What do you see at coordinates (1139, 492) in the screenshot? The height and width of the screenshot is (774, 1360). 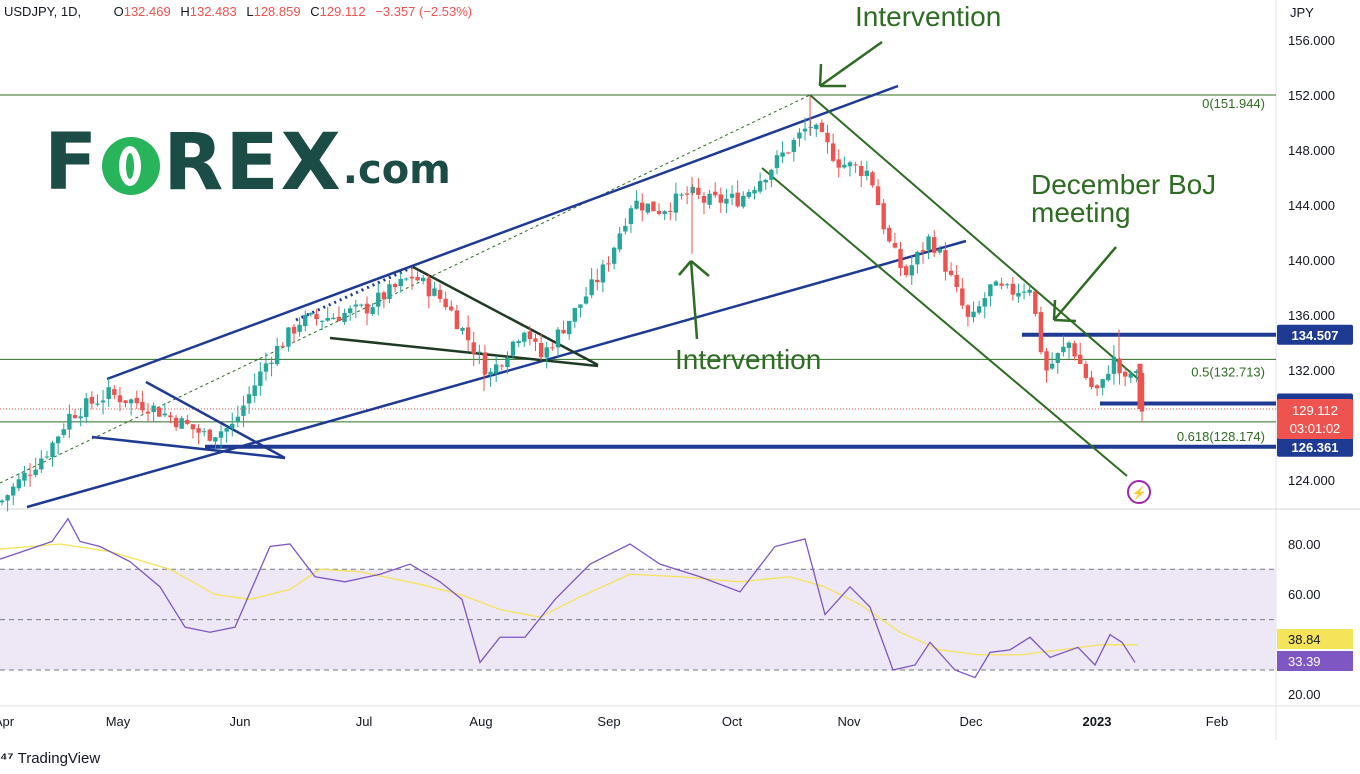 I see `alert-bolt-icon` at bounding box center [1139, 492].